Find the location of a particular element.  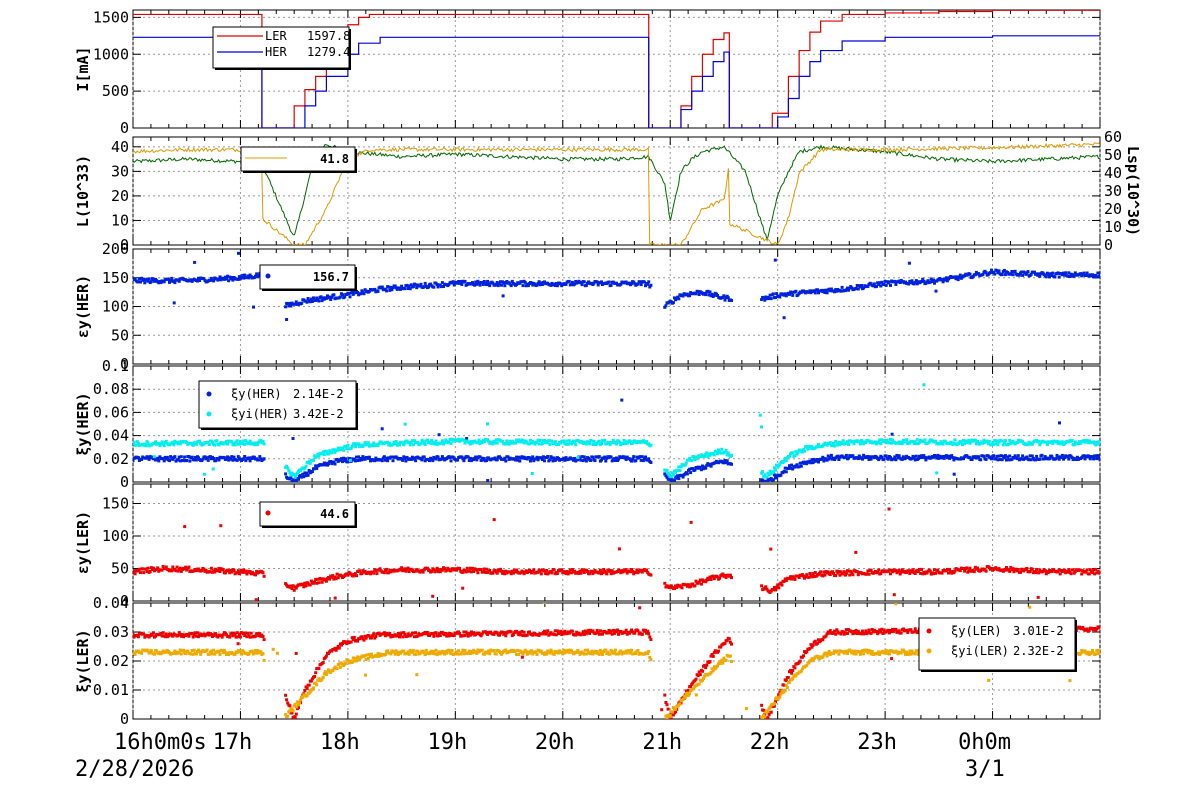

y-tick-label: 30 is located at coordinates (120, 171).